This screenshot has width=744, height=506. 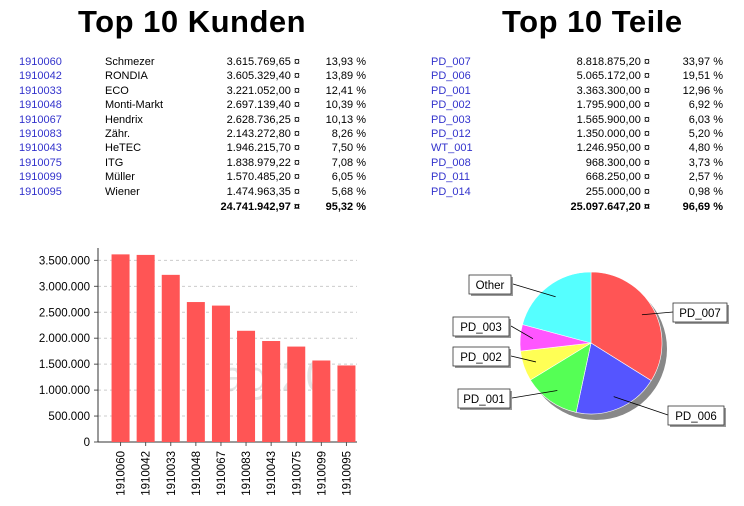 What do you see at coordinates (617, 191) in the screenshot?
I see `row-amount: 255.000,00 ¤` at bounding box center [617, 191].